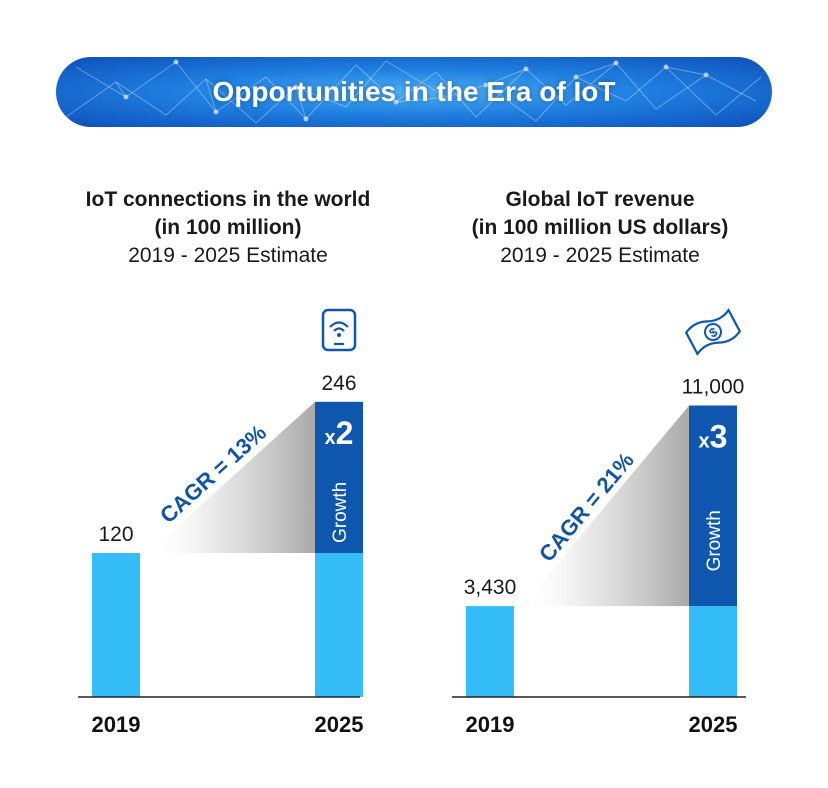 The height and width of the screenshot is (788, 828). I want to click on bill-circle, so click(713, 332).